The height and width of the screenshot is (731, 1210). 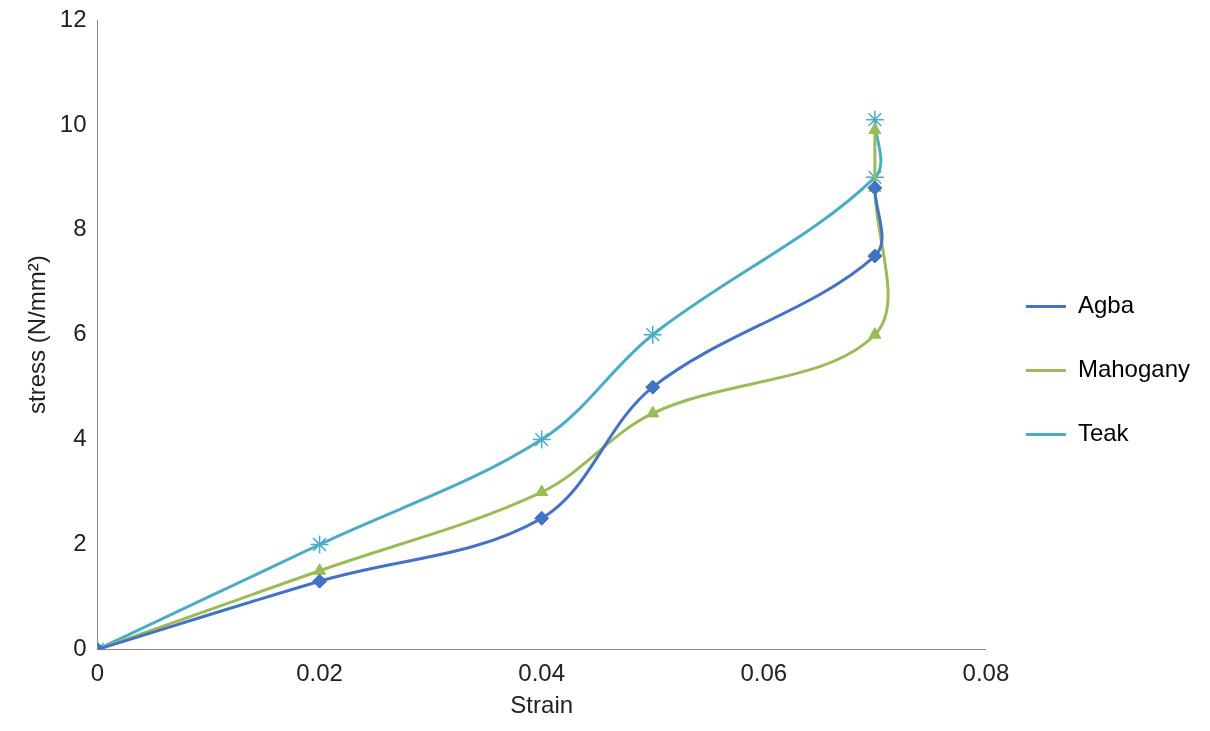 What do you see at coordinates (1133, 369) in the screenshot?
I see `legend-label: Mahogany` at bounding box center [1133, 369].